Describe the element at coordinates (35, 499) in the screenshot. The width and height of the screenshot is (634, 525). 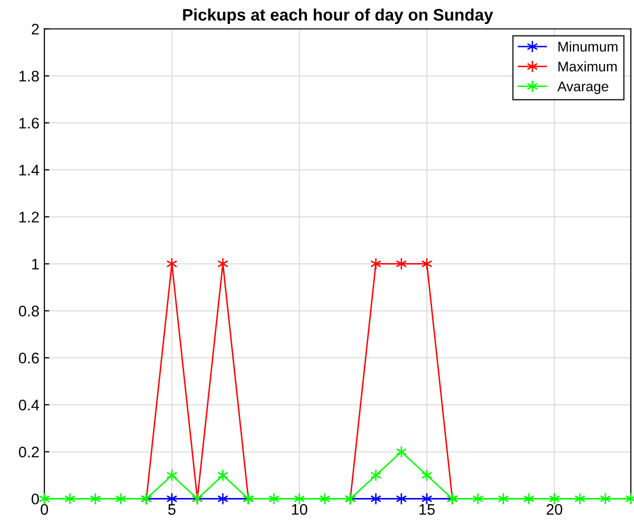
I see `y-tick-label: 0` at that location.